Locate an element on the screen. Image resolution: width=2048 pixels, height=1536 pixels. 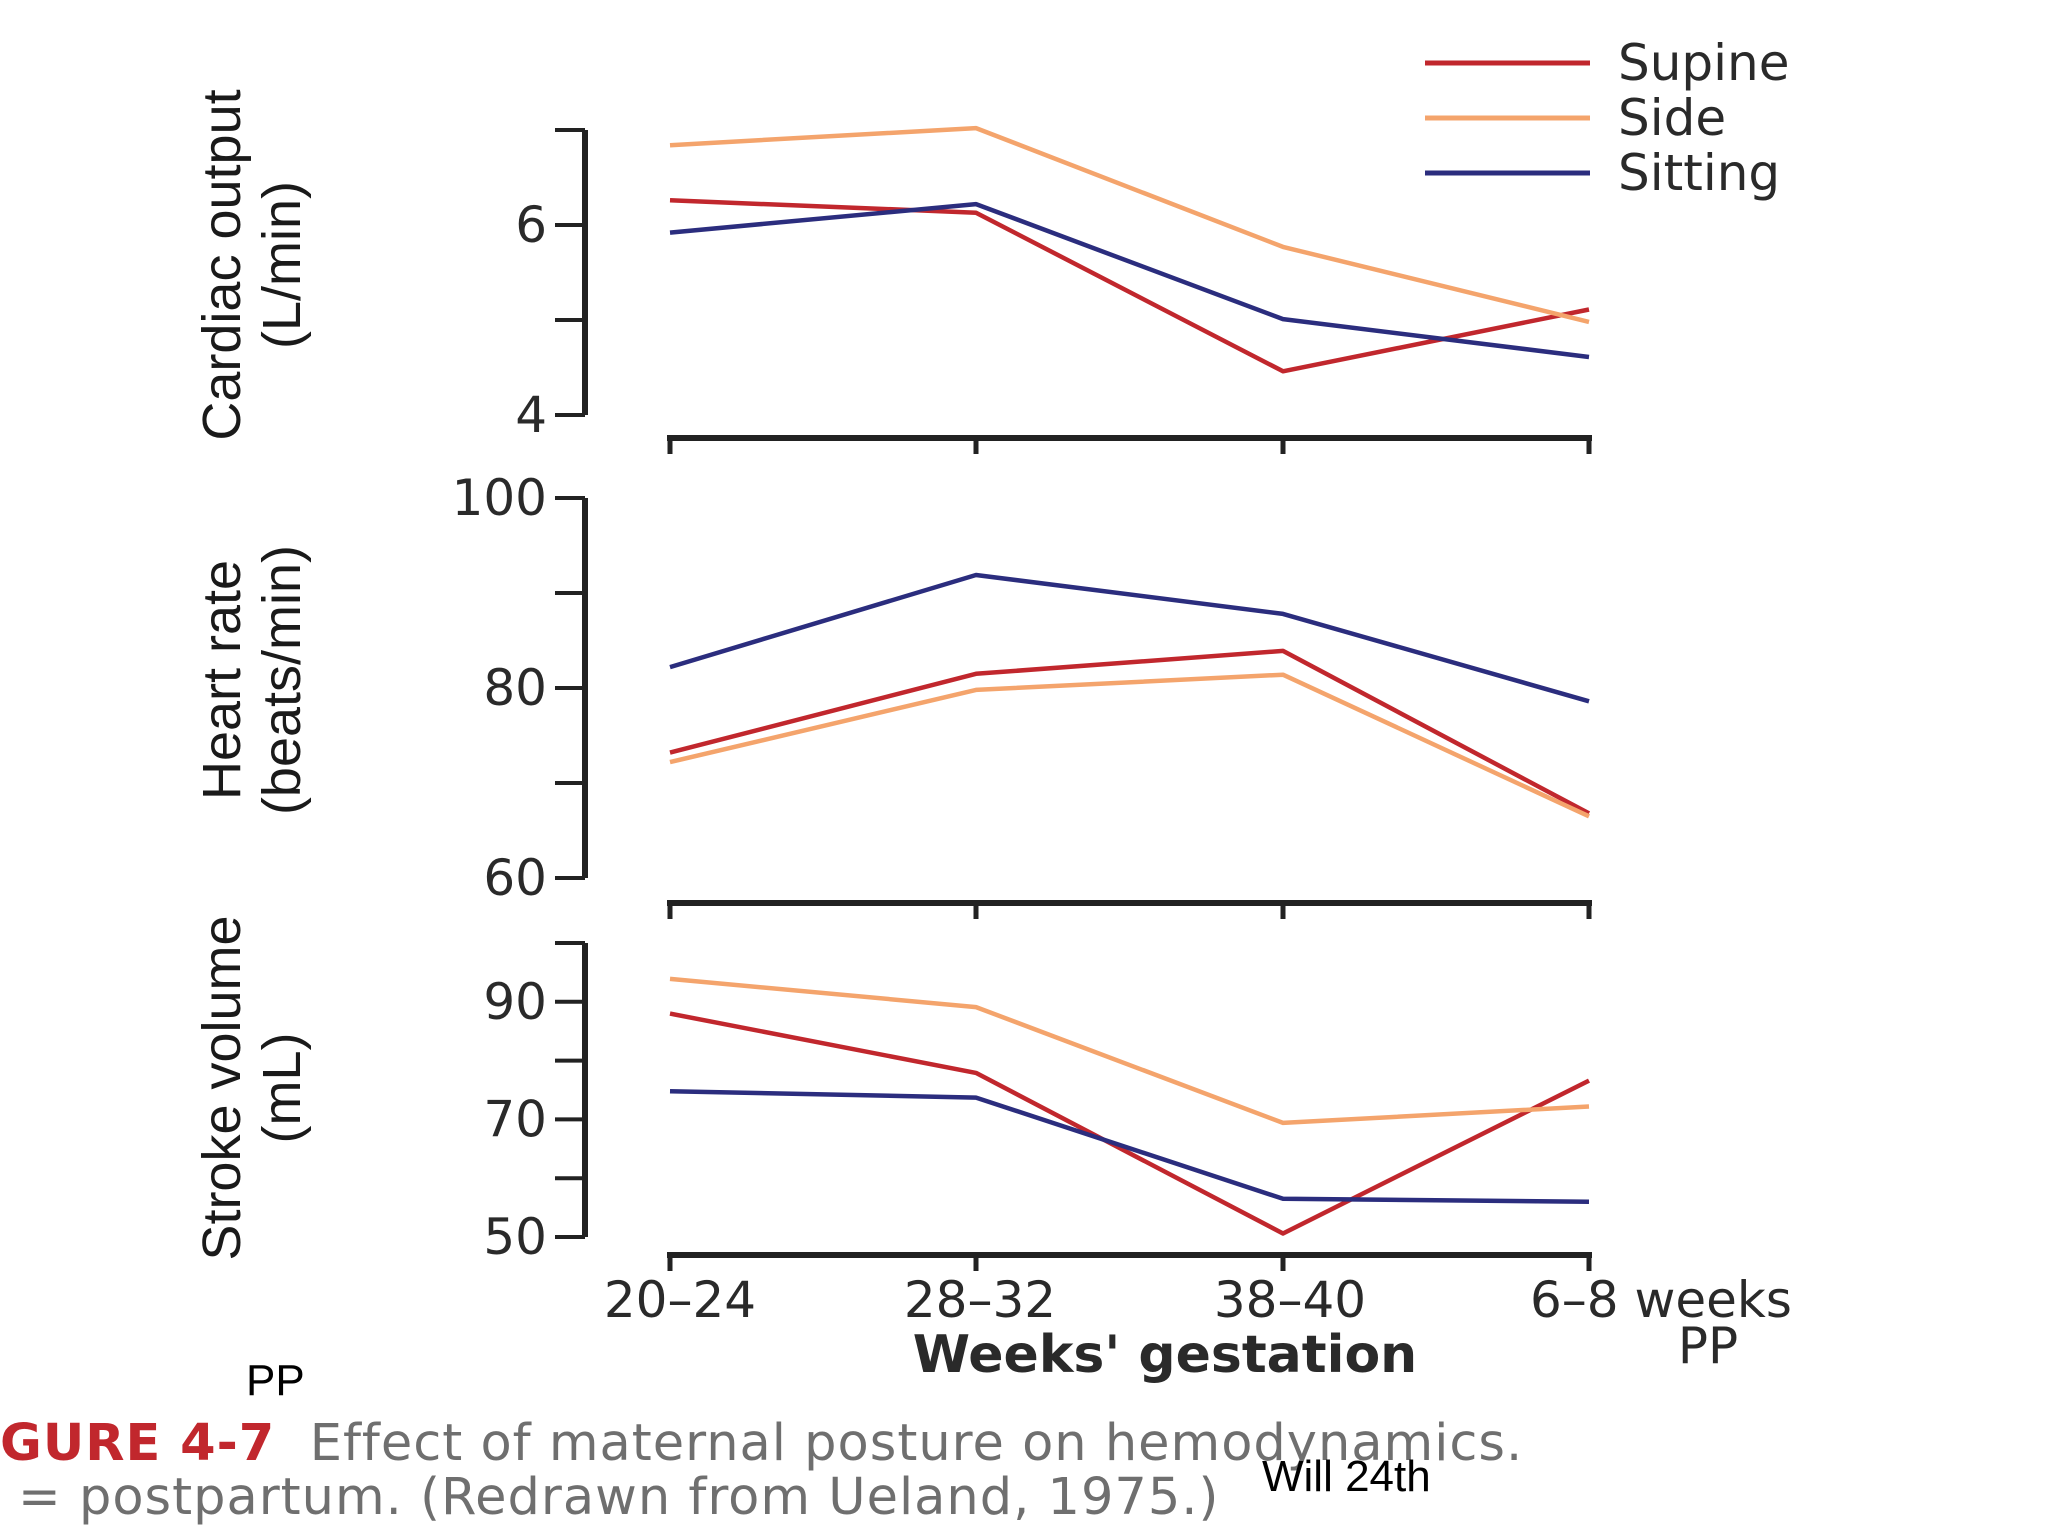
x-tick-label-pp: PP is located at coordinates (1708, 1346).